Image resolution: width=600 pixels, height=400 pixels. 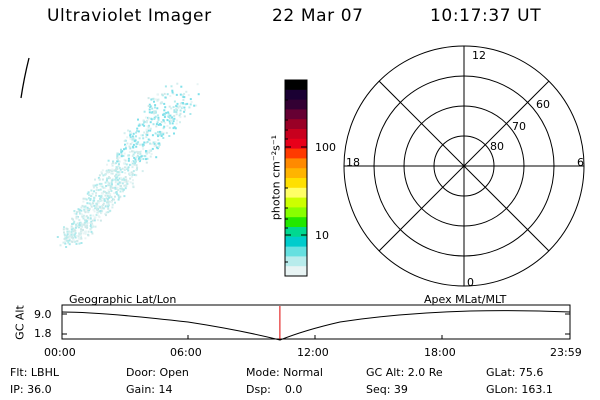 I want to click on colorbar-axis-label: photon cm⁻²s⁻¹, so click(x=276, y=177).